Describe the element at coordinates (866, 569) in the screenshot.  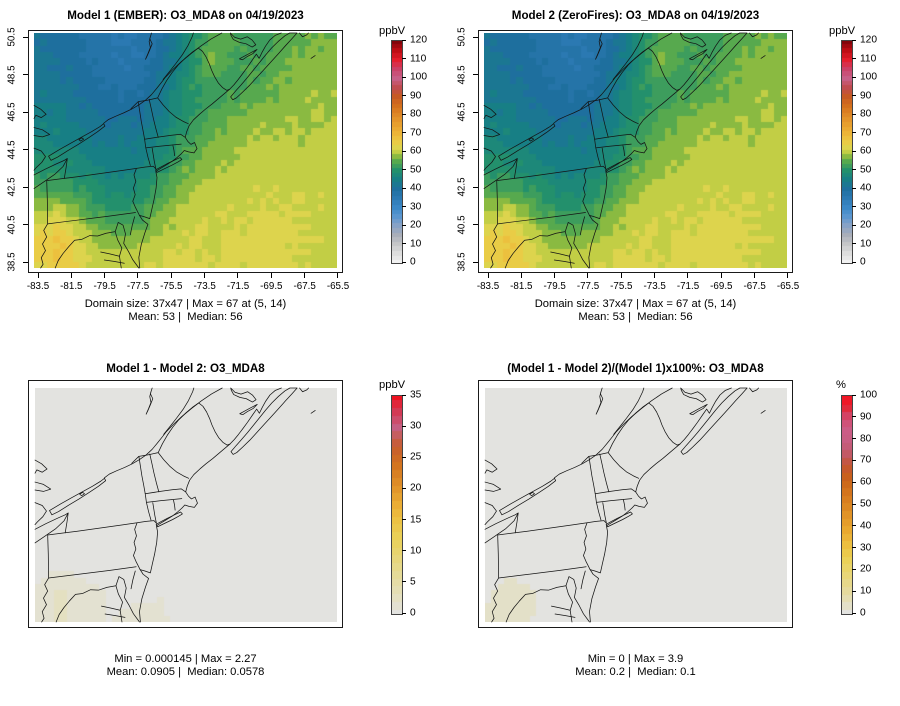
I see `colorbar-tick-label: 20` at that location.